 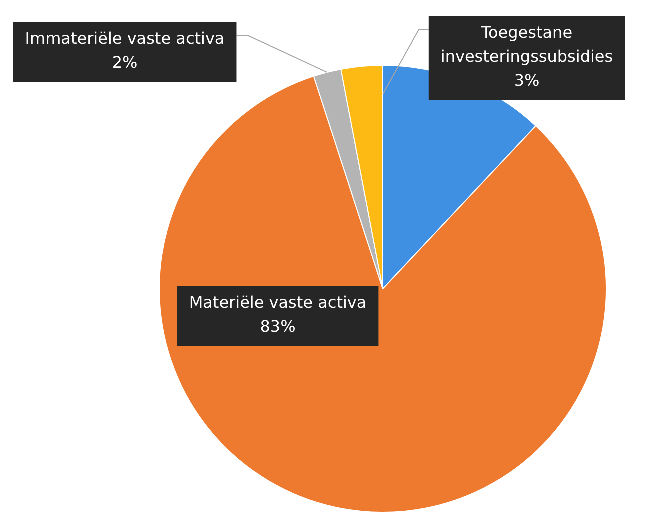 I want to click on slice-label: Materiële vaste activa, so click(x=278, y=302).